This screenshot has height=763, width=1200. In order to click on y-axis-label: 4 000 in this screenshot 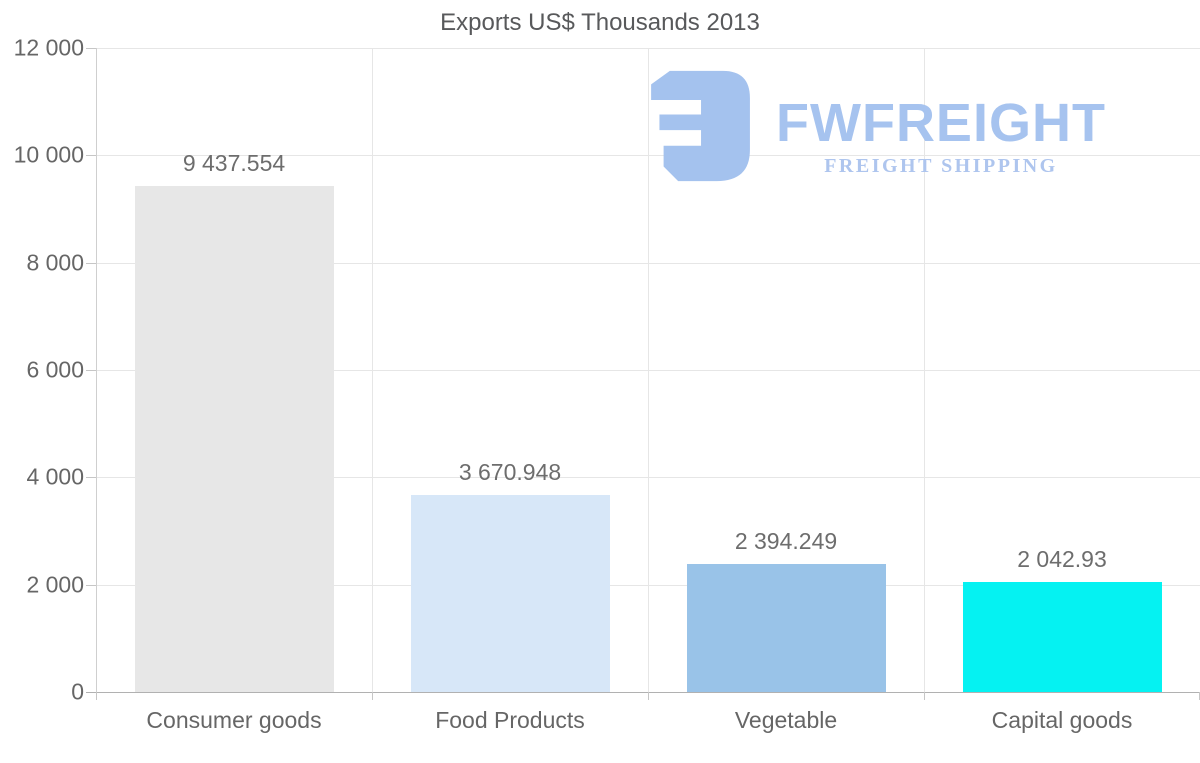, I will do `click(55, 476)`.